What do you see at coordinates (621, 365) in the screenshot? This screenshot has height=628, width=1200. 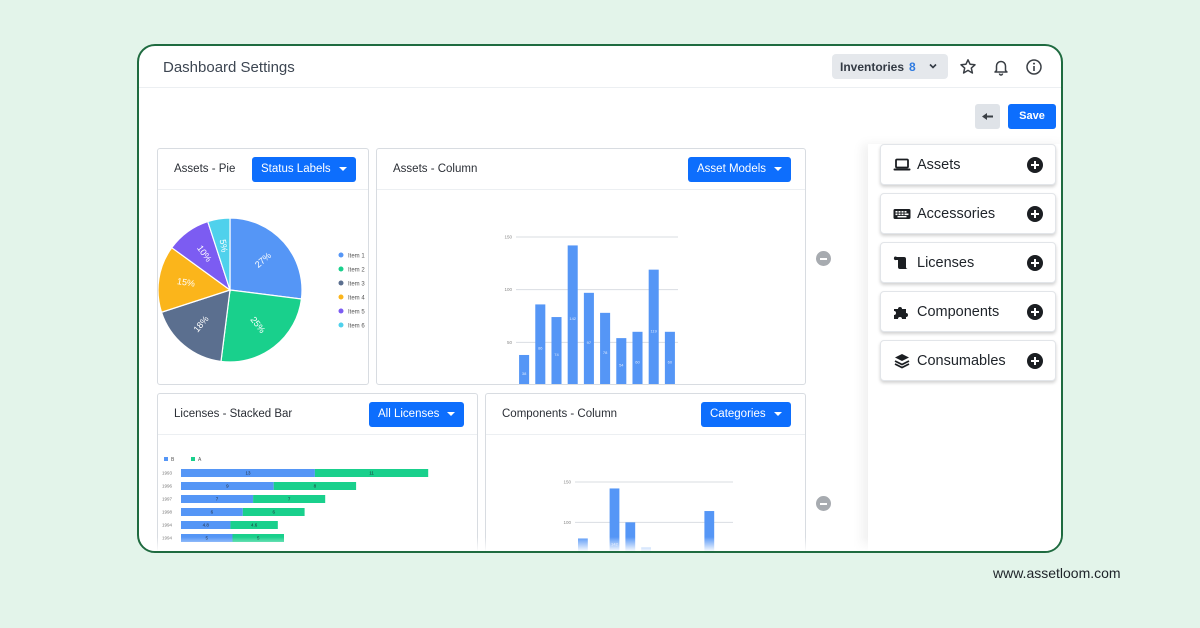 I see `bar-value-label: 54` at bounding box center [621, 365].